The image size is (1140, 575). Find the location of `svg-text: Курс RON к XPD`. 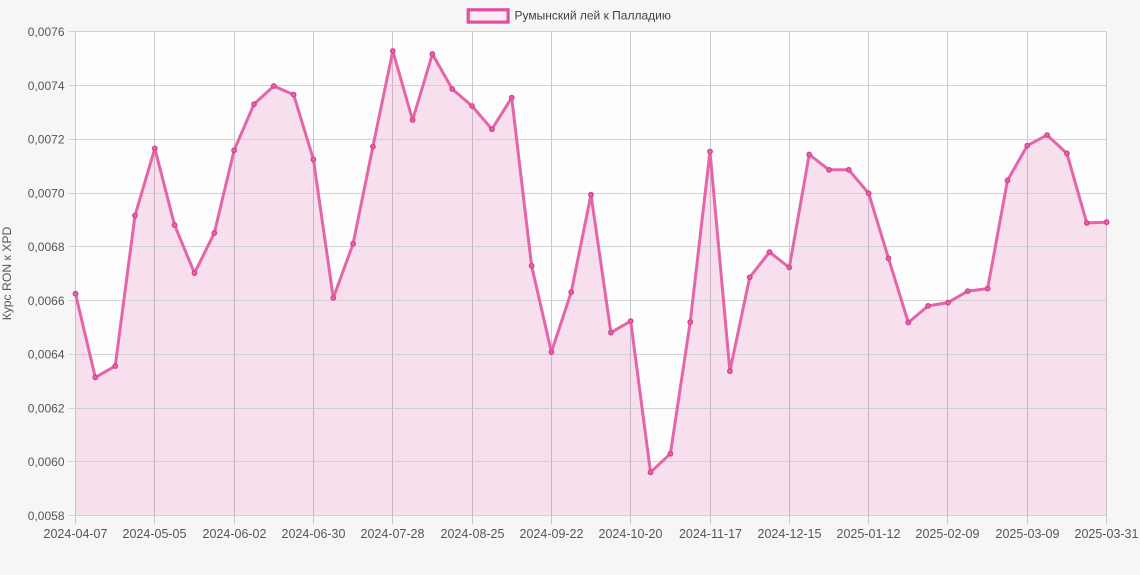

svg-text: Курс RON к XPD is located at coordinates (7, 274).